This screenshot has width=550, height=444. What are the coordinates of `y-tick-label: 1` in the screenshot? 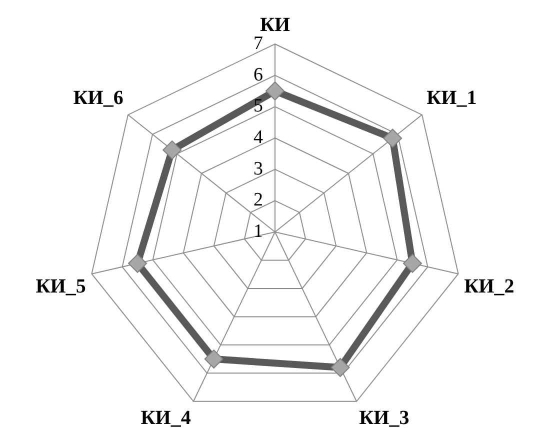 It's located at (258, 231).